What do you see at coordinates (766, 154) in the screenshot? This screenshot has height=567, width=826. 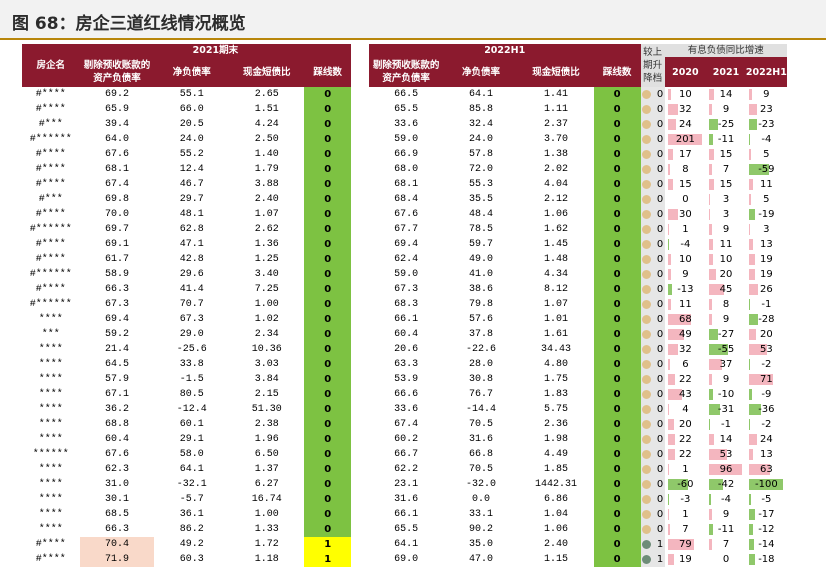 I see `growth-value: 5` at bounding box center [766, 154].